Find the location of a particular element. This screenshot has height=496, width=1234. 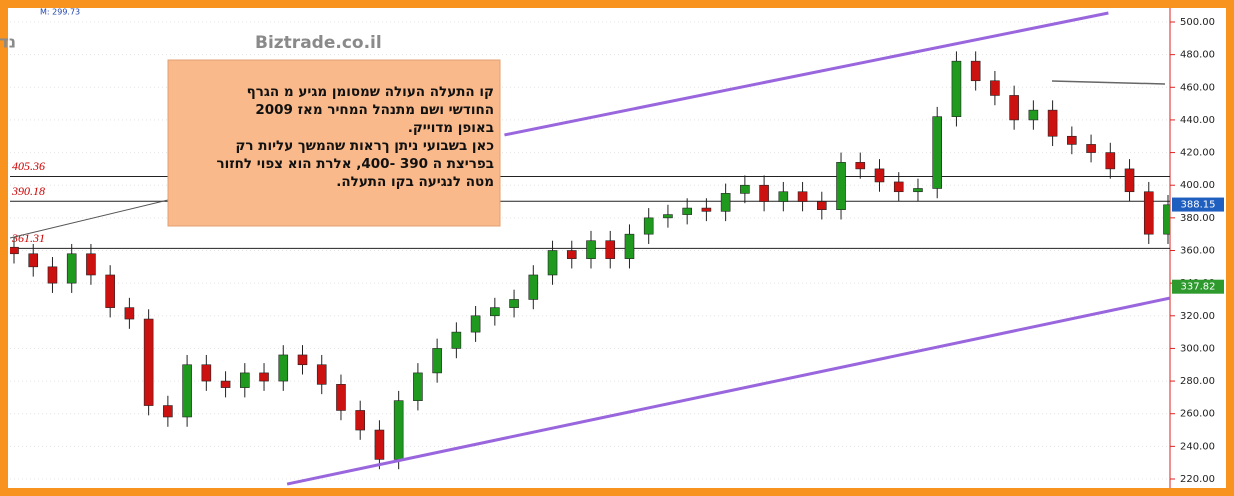

y-tick-label: 240.00 is located at coordinates (1197, 446).